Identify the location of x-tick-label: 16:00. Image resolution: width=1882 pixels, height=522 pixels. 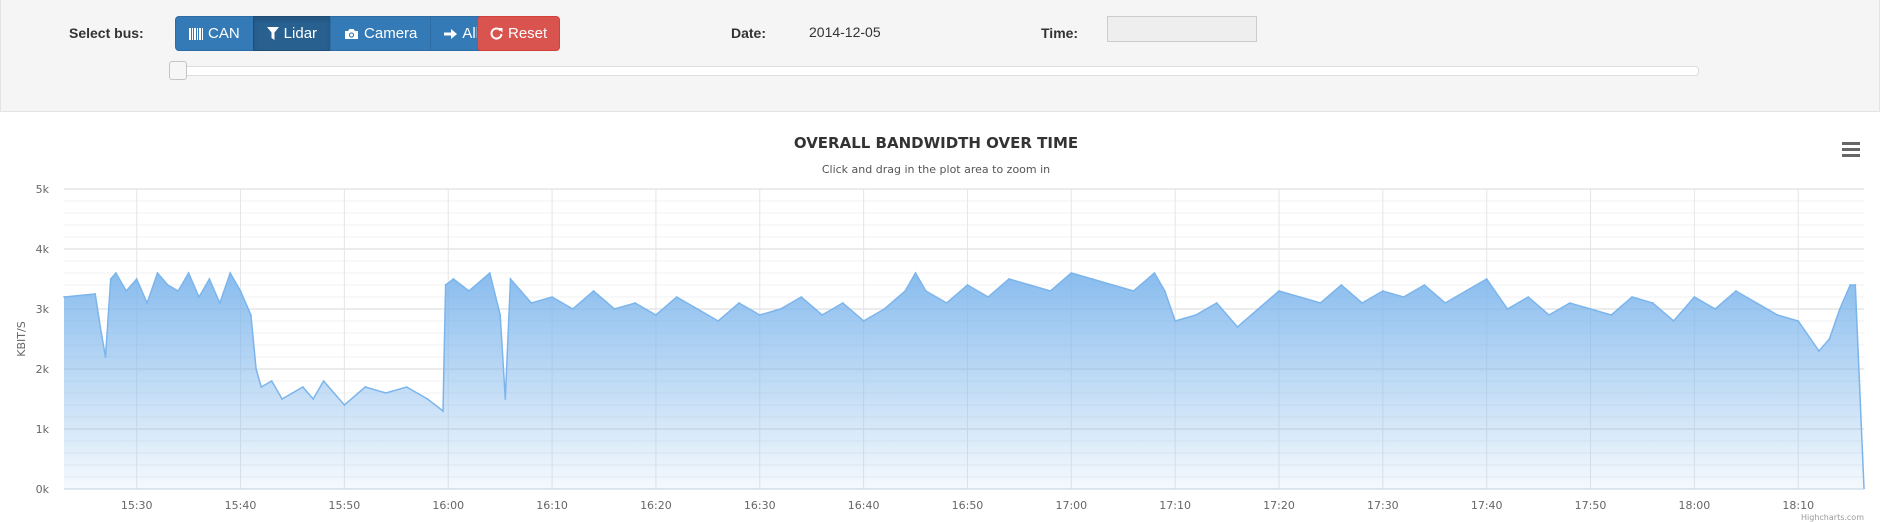
(448, 505).